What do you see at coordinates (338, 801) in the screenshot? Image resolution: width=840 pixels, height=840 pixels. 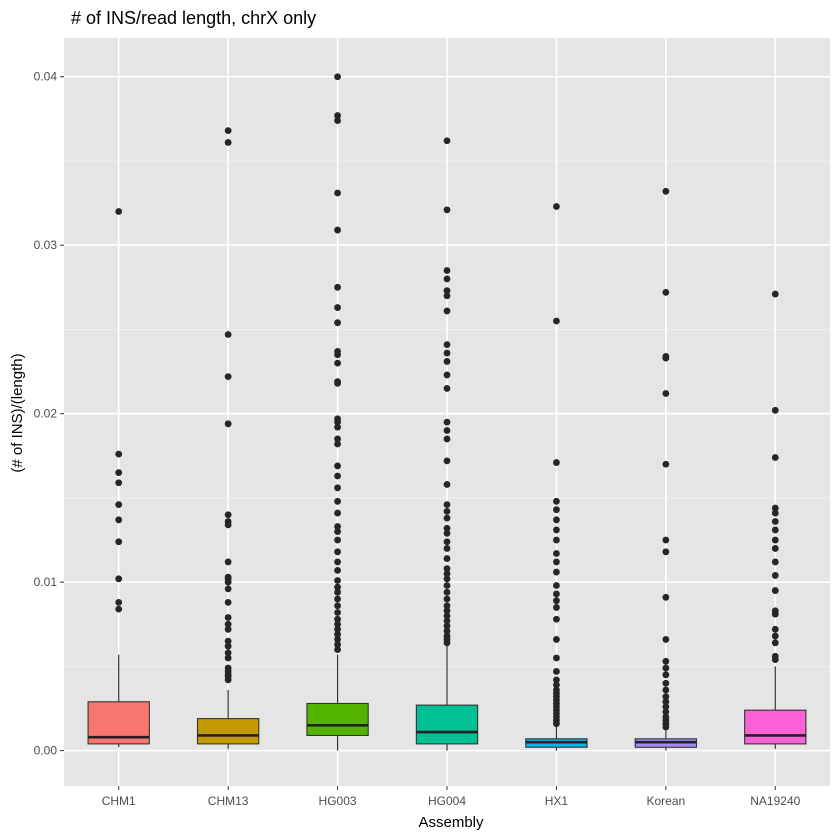 I see `x-tick-label: HG003` at bounding box center [338, 801].